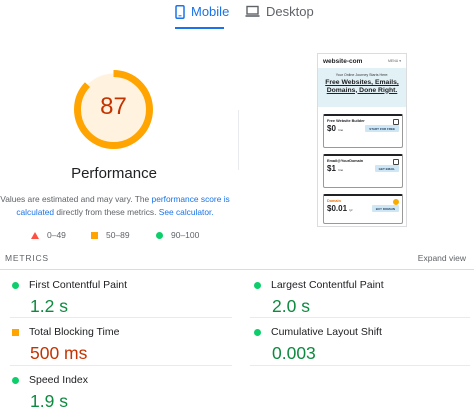 This screenshot has width=474, height=412. I want to click on card-name: Email@YourDomain, so click(345, 161).